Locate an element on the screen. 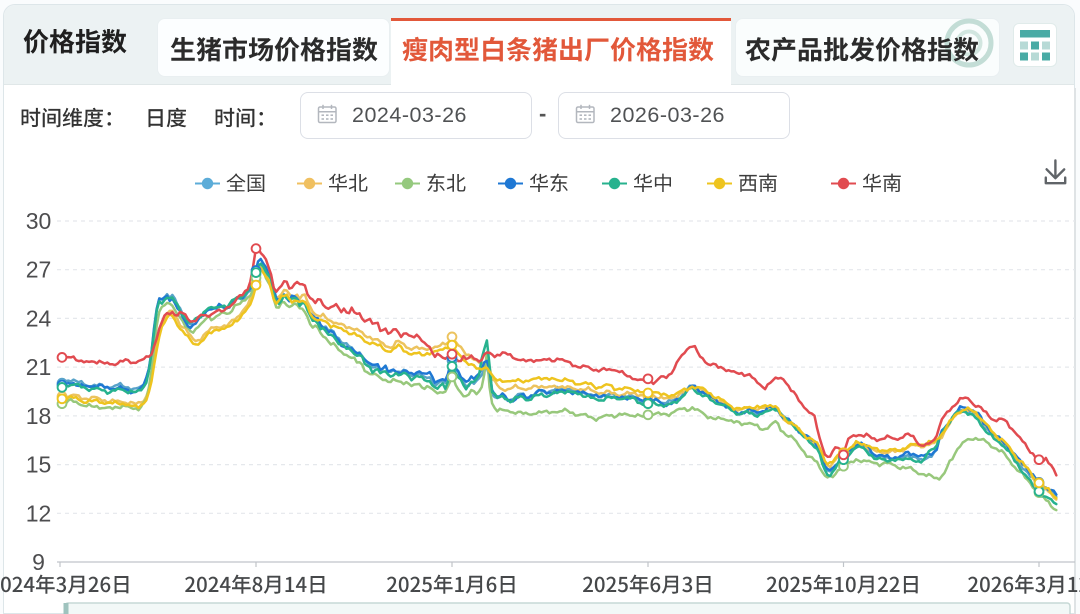 The width and height of the screenshot is (1080, 614). svg-text: 15 is located at coordinates (39, 465).